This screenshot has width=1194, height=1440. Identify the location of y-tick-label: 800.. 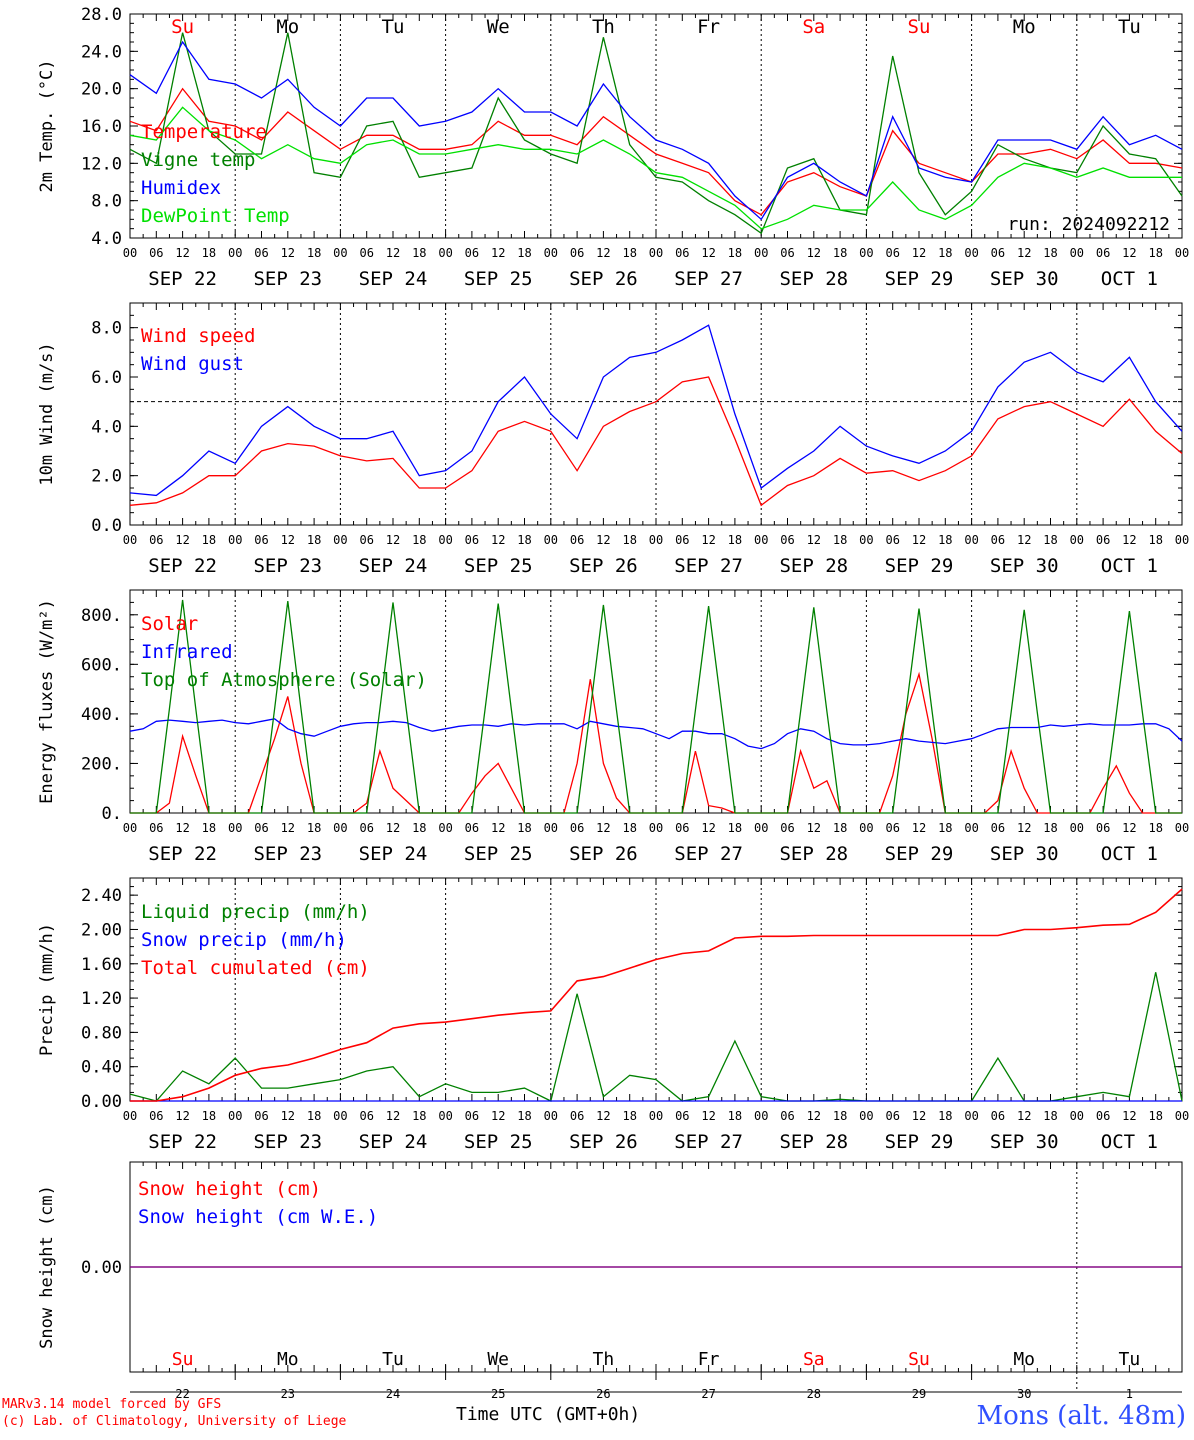
(101, 616).